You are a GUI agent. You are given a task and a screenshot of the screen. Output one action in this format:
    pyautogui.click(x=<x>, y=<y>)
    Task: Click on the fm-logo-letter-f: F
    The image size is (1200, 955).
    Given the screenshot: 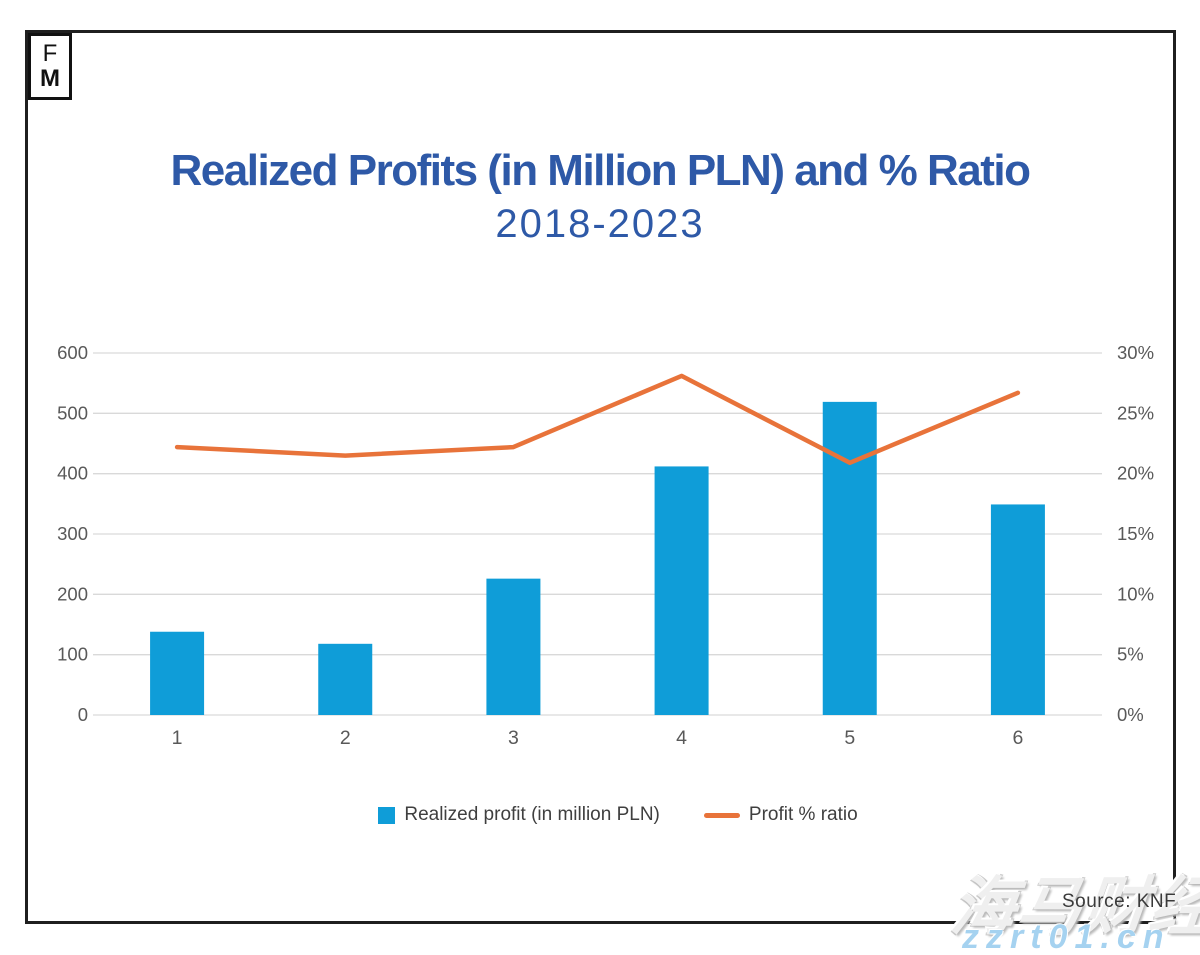 What is the action you would take?
    pyautogui.click(x=50, y=54)
    